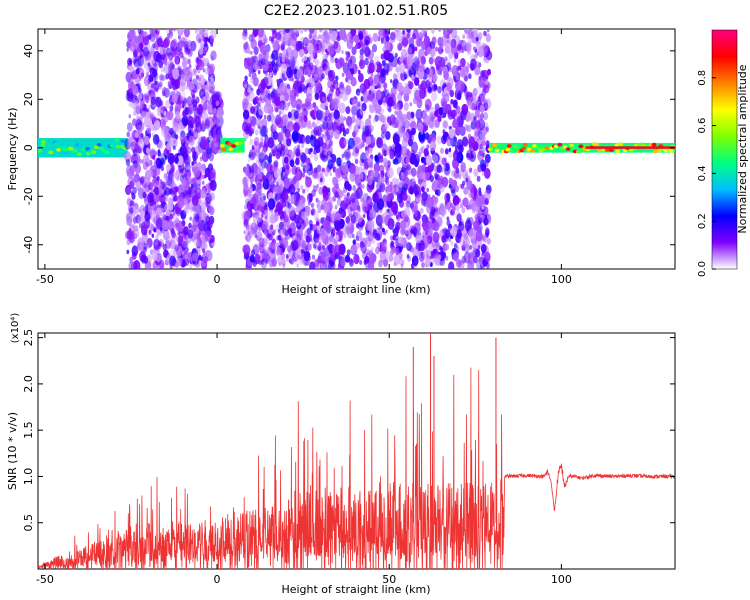 The image size is (750, 600). Describe the element at coordinates (170, 149) in the screenshot. I see `spectrogram-region` at that location.